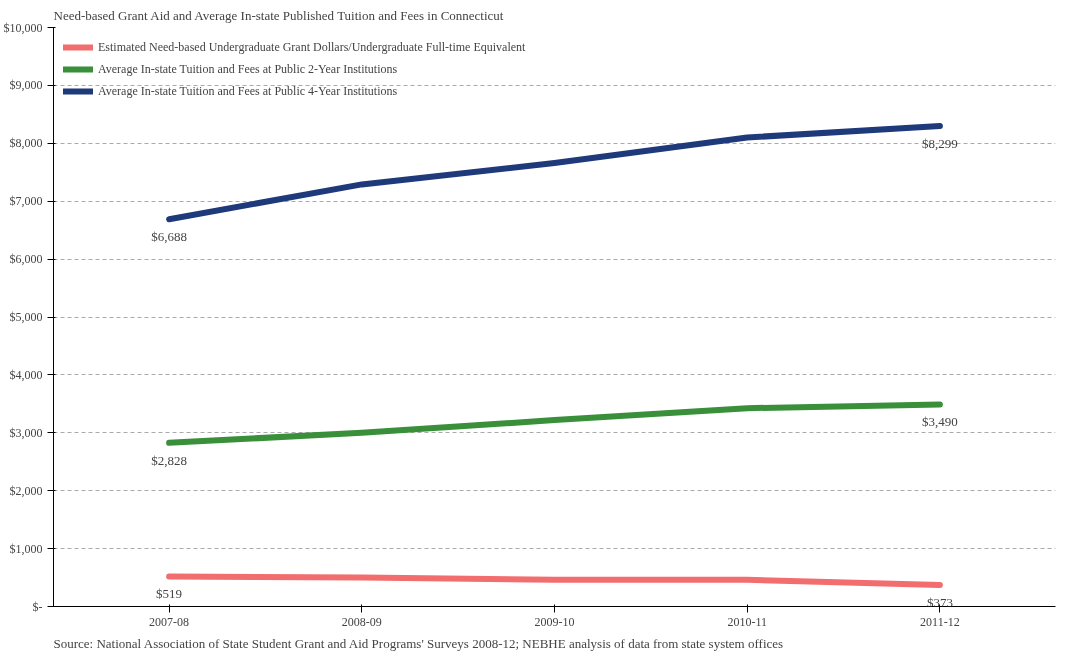 The image size is (1069, 667). I want to click on y-tick-label: $-, so click(37, 606).